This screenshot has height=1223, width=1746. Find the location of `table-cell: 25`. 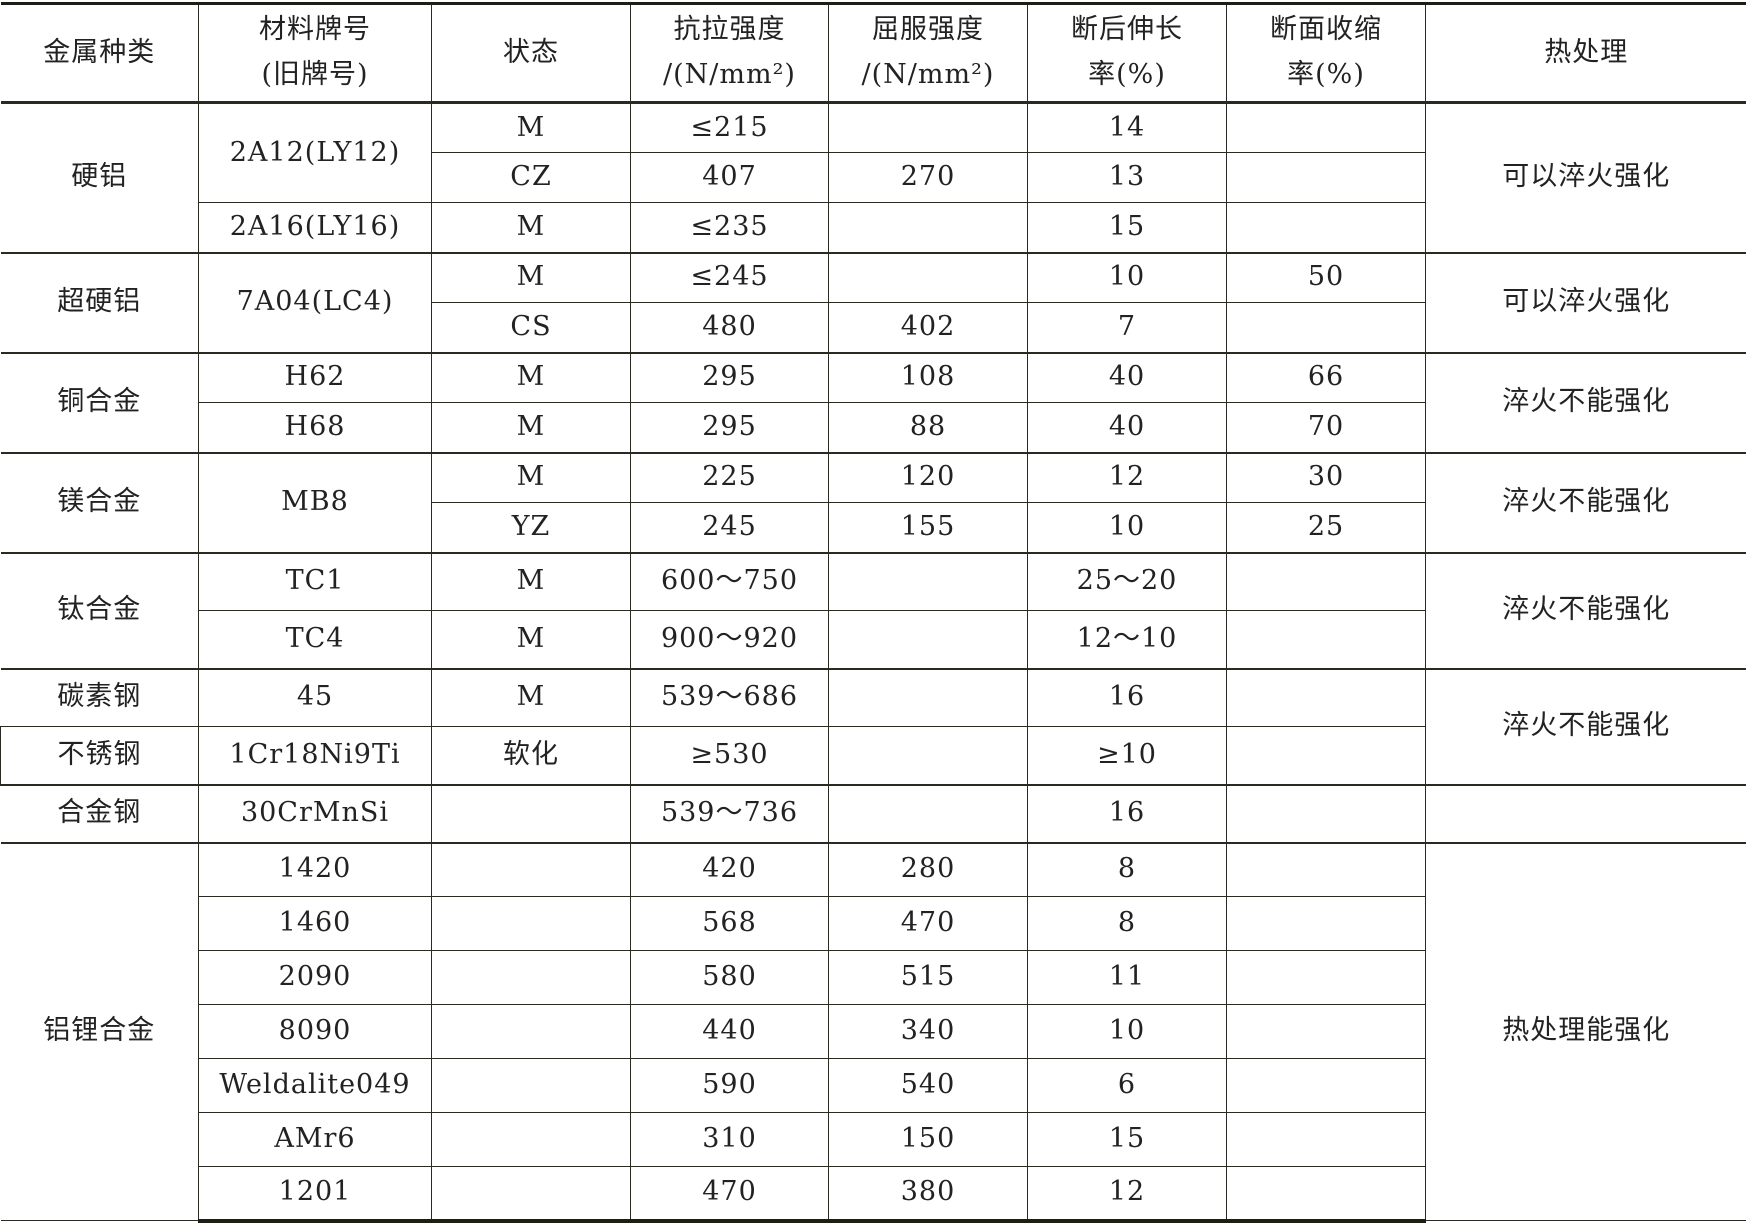

table-cell: 25 is located at coordinates (1326, 528).